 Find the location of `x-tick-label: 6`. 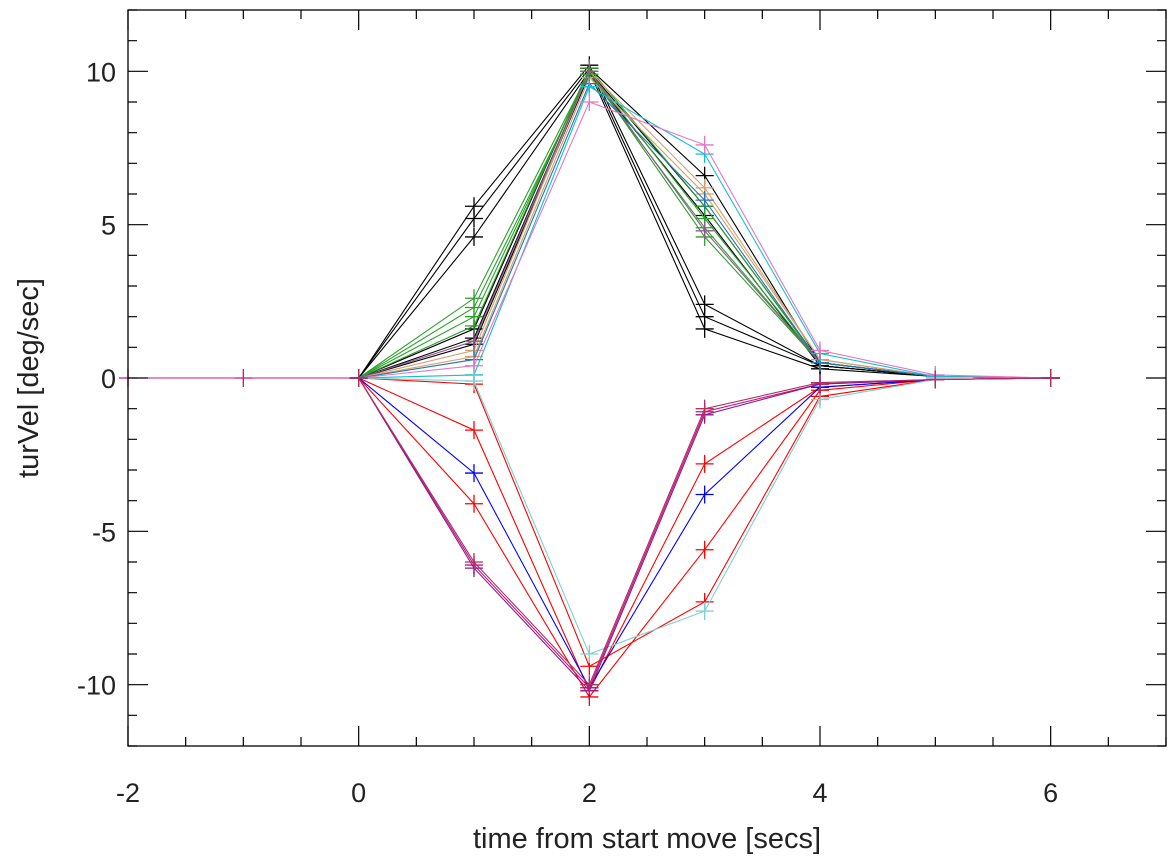

x-tick-label: 6 is located at coordinates (1050, 793).